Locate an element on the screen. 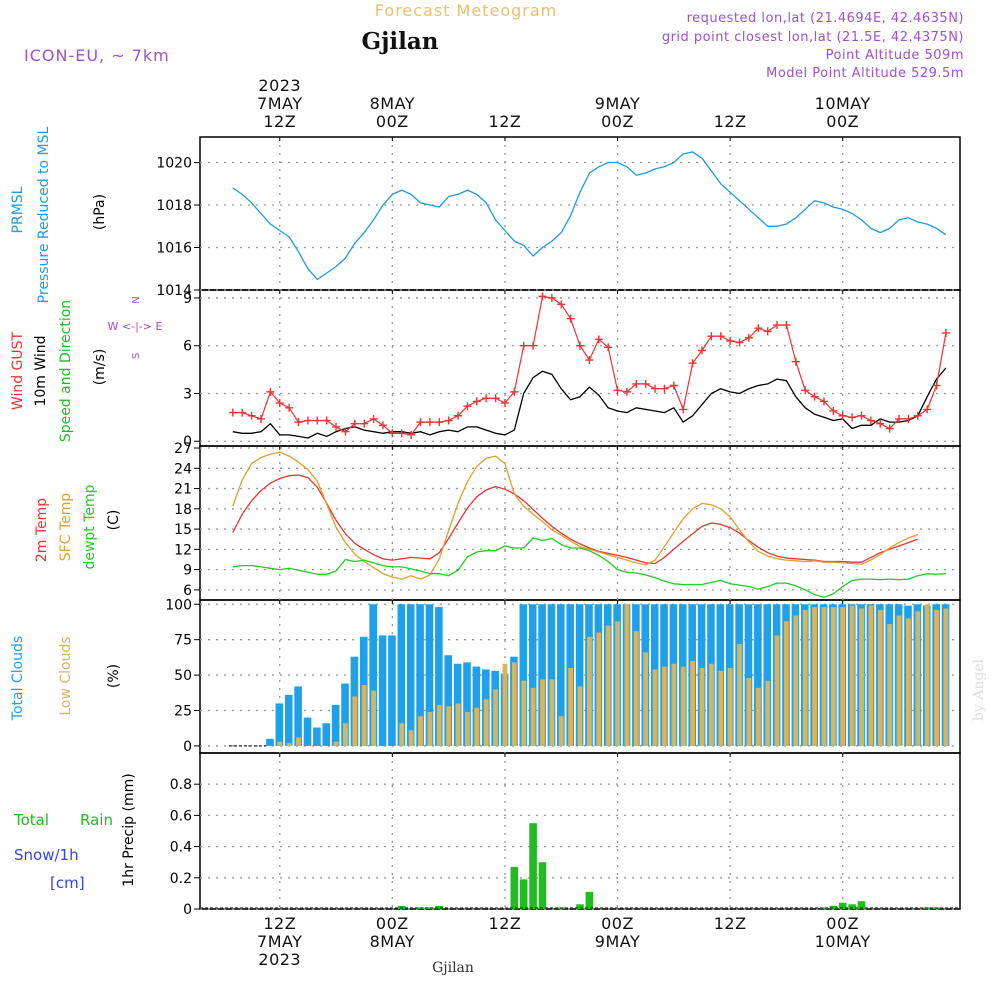 The height and width of the screenshot is (1000, 1000). wind-gust-line is located at coordinates (589, 365).